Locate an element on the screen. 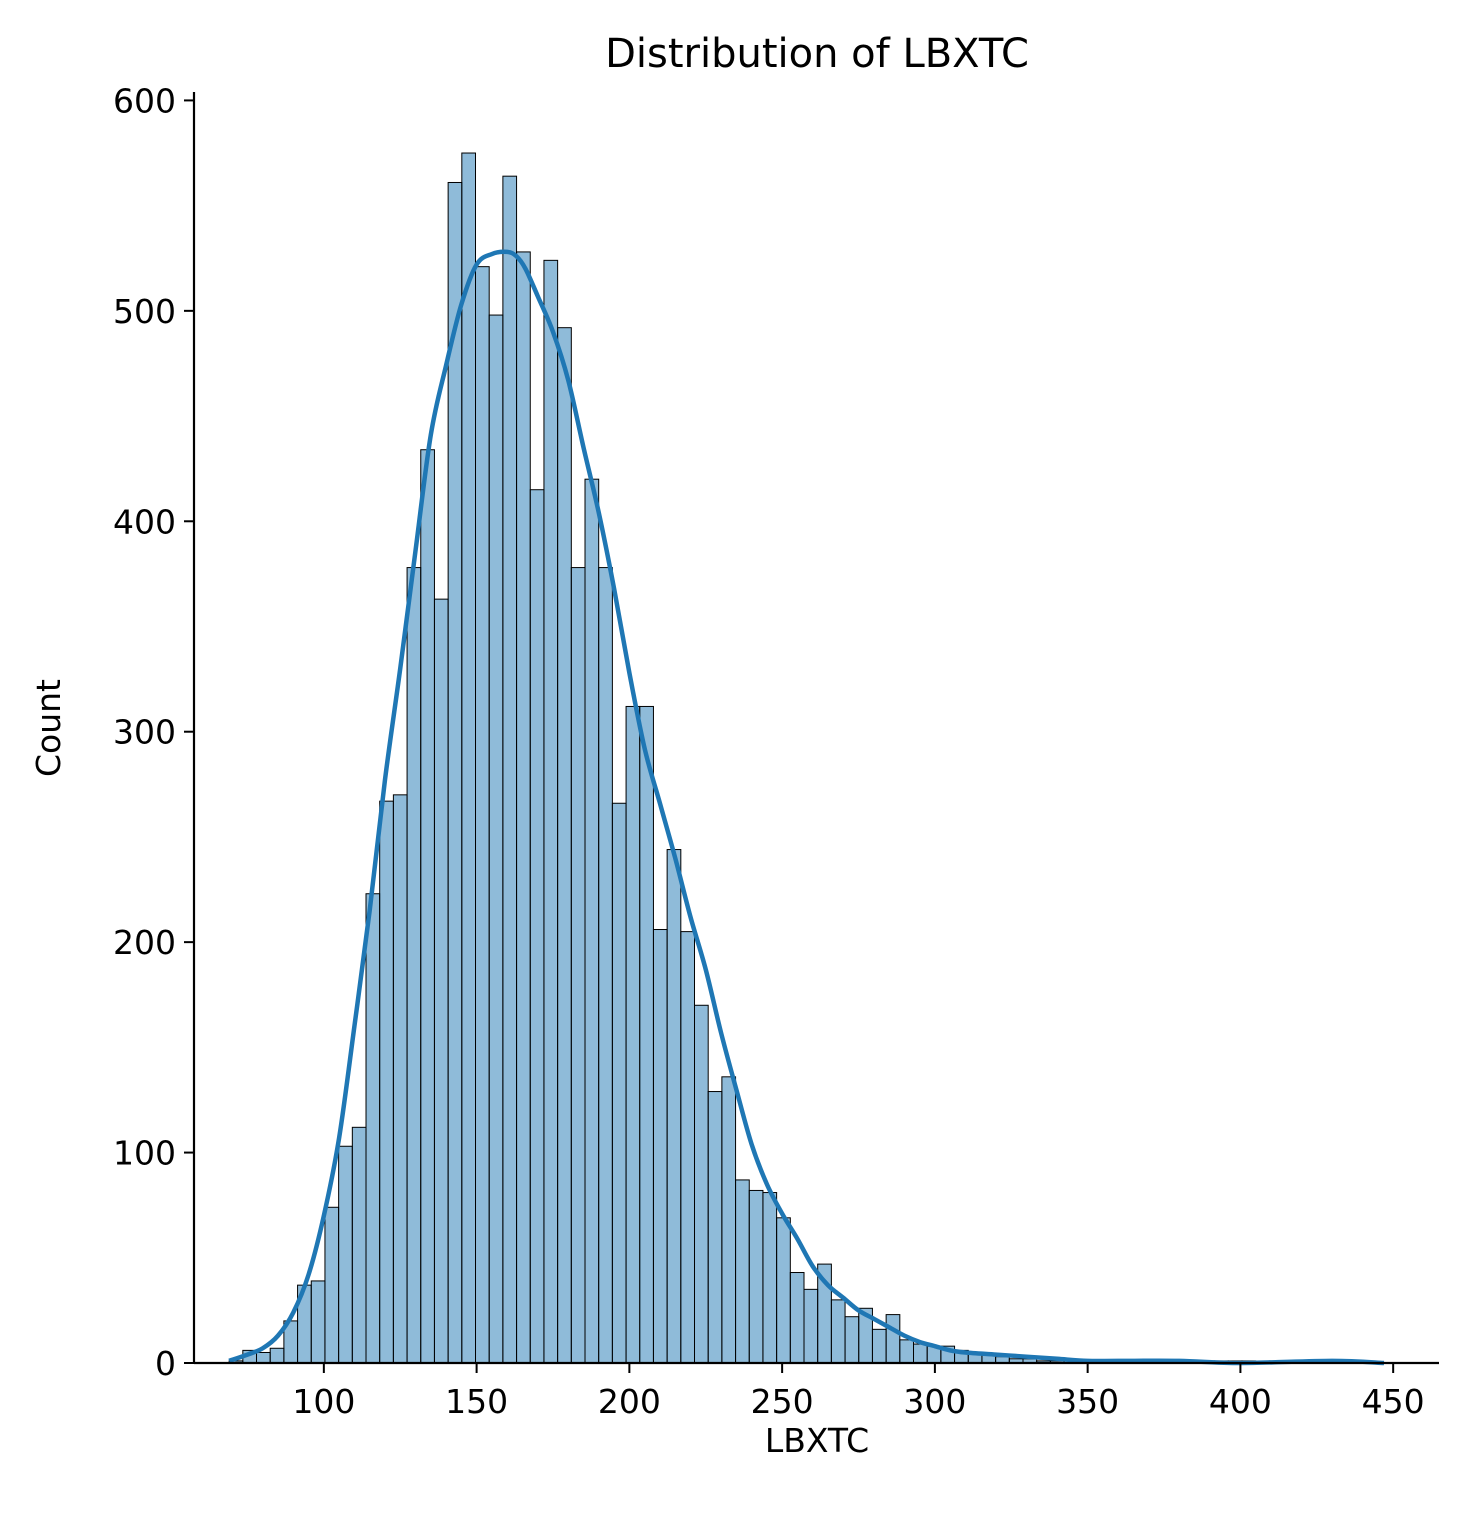 This screenshot has height=1520, width=1468. y-tick-label: 500 is located at coordinates (144, 311).